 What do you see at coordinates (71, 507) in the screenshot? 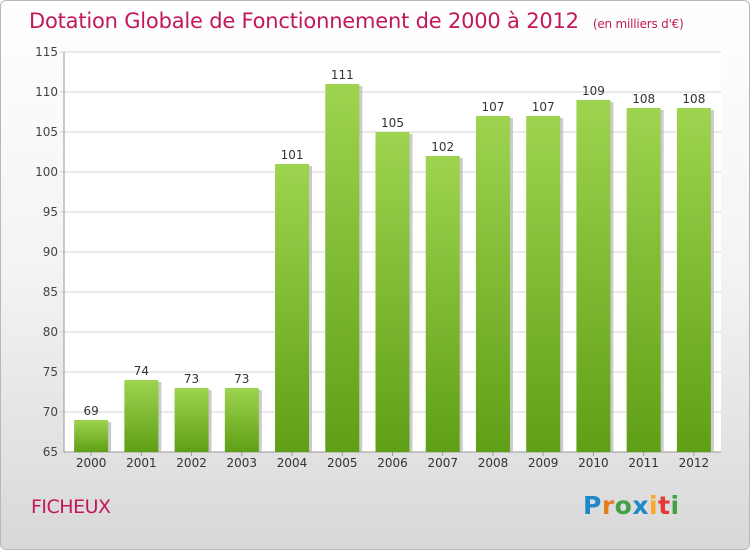
I see `commune-name: FICHEUX` at bounding box center [71, 507].